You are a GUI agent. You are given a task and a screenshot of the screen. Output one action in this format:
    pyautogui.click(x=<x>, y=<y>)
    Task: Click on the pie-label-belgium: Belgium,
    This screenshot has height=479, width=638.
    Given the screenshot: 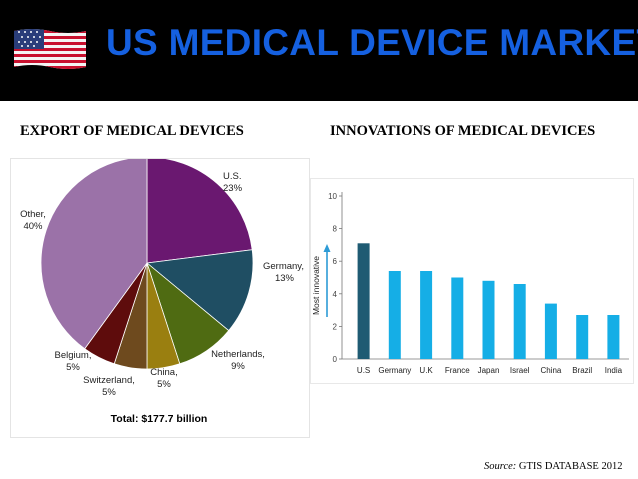 What is the action you would take?
    pyautogui.click(x=73, y=355)
    